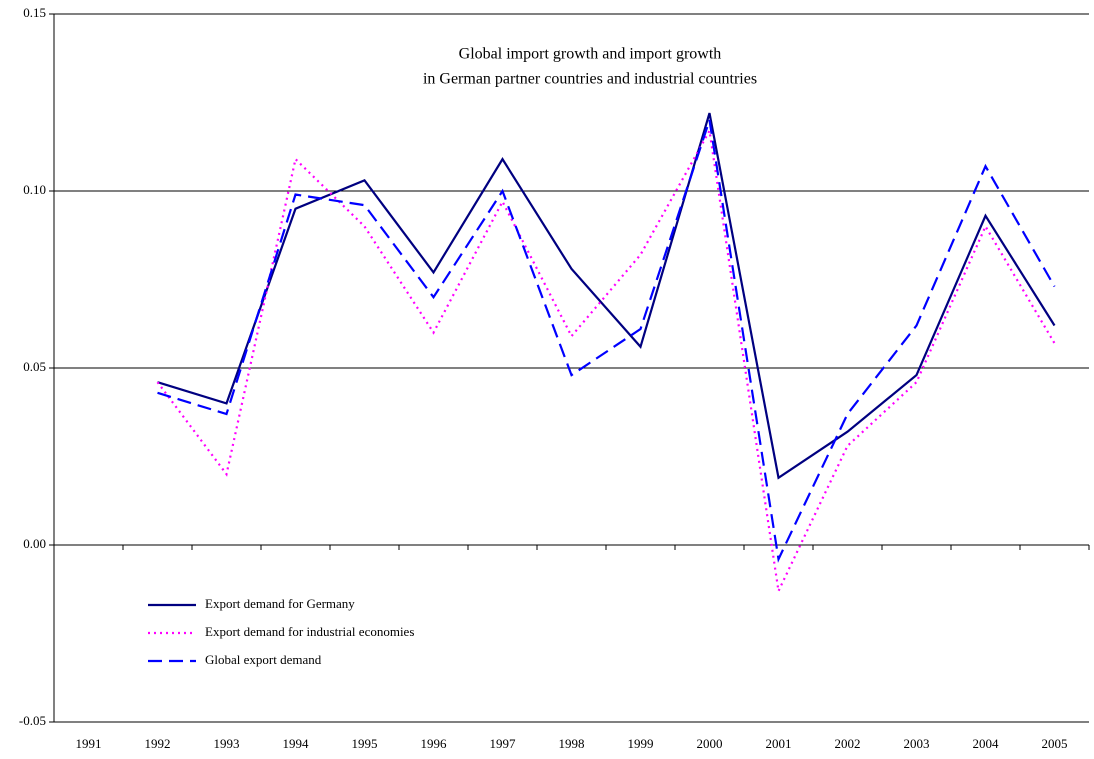 This screenshot has height=759, width=1094. Describe the element at coordinates (309, 631) in the screenshot. I see `legend-label: Export demand for industrial economies` at that location.